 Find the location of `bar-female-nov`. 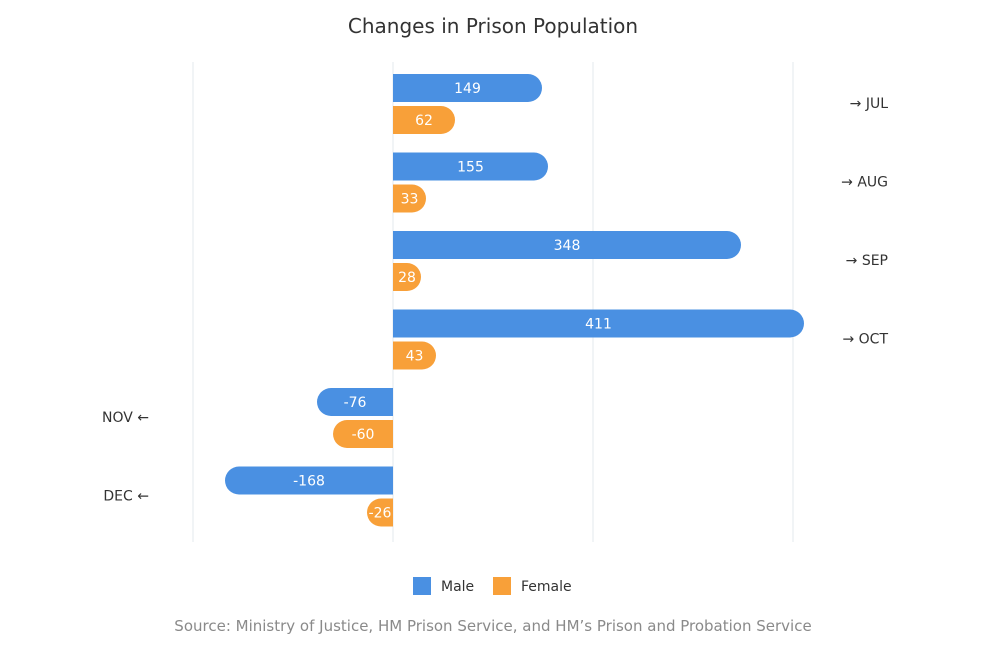

bar-female-nov is located at coordinates (363, 434).